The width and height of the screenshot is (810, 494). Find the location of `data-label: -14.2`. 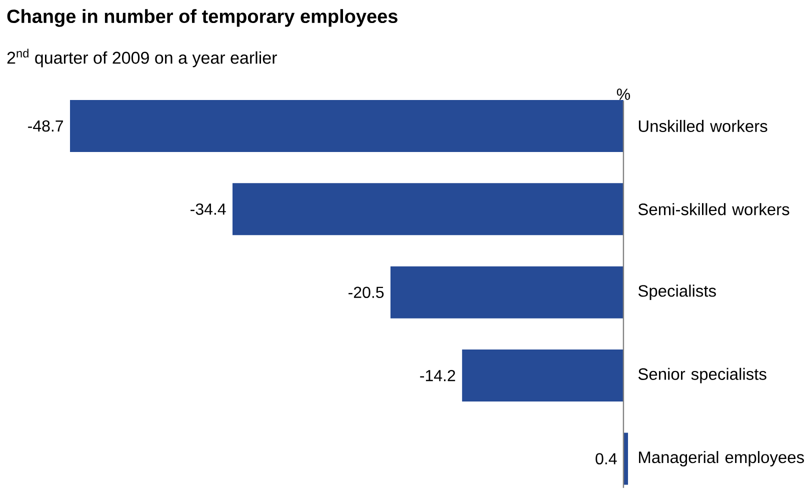

data-label: -14.2 is located at coordinates (438, 376).